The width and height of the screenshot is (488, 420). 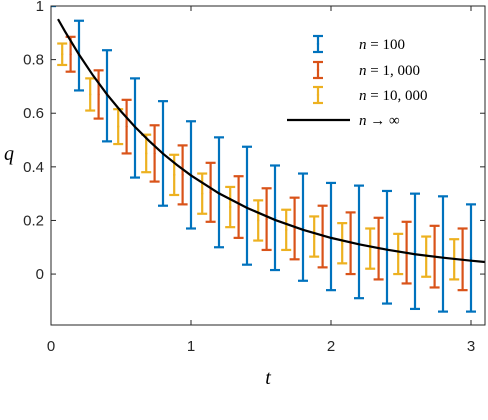 I want to click on y-tick-label: 1, so click(x=40, y=7).